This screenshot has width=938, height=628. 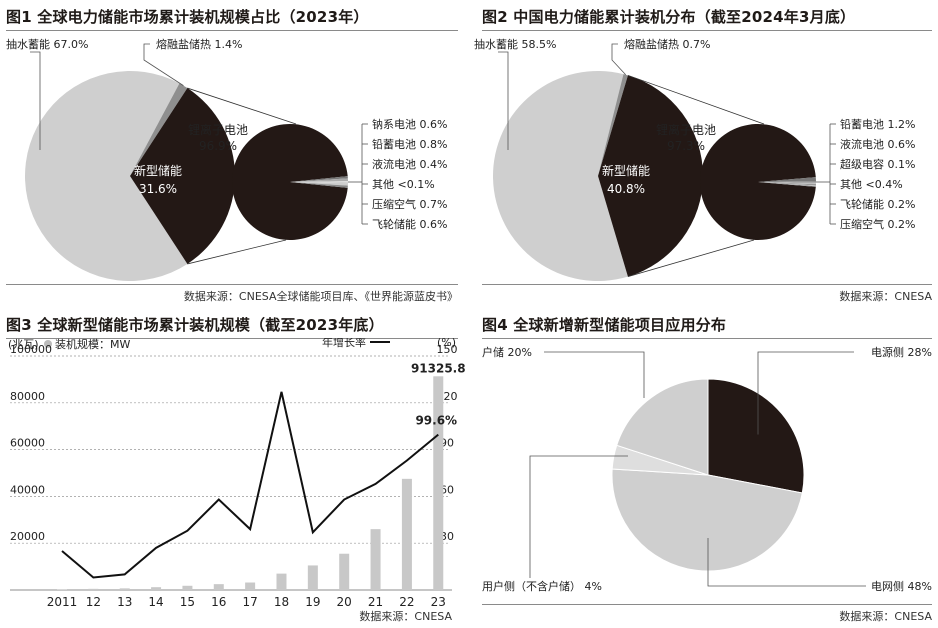 What do you see at coordinates (877, 124) in the screenshot?
I see `breakdown-label-0: 铅蓄电池 1.2%` at bounding box center [877, 124].